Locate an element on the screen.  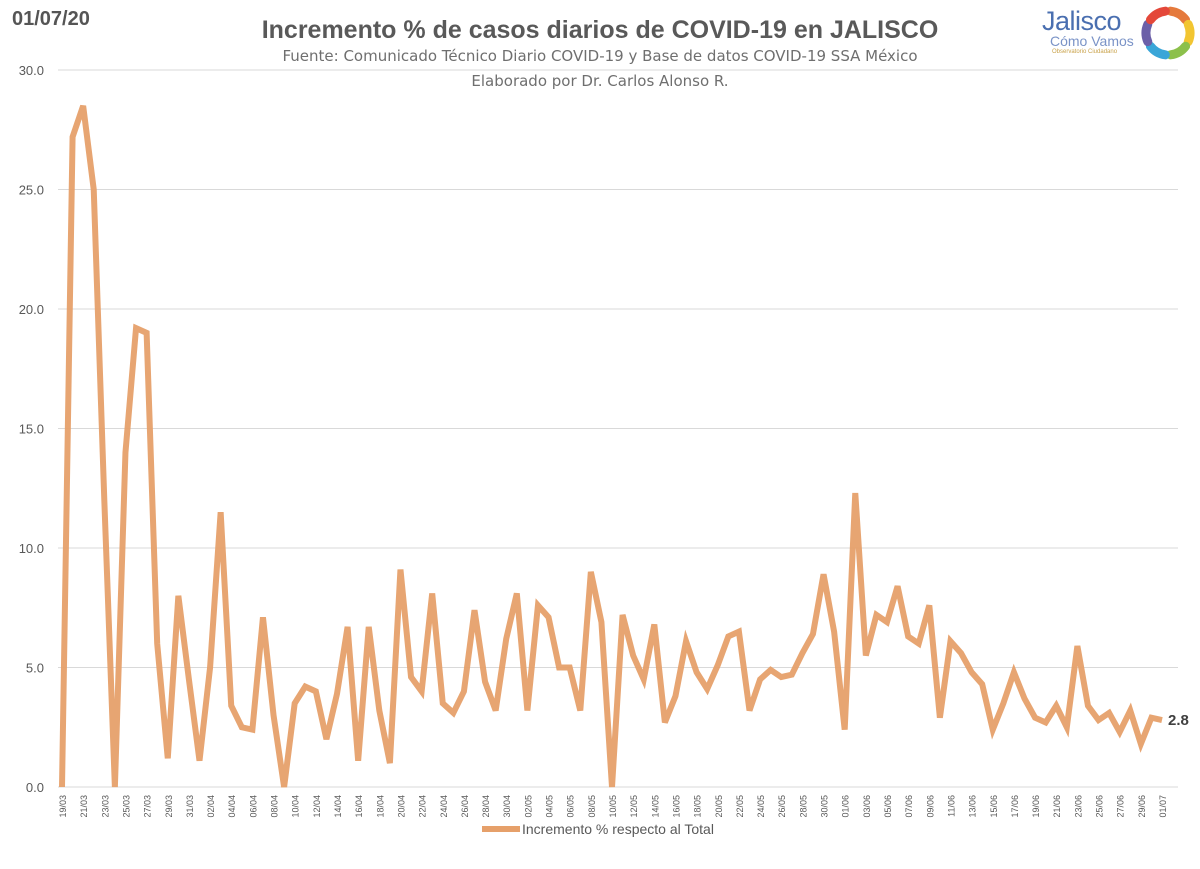
y-tick-label: 25.0 is located at coordinates (31, 190).